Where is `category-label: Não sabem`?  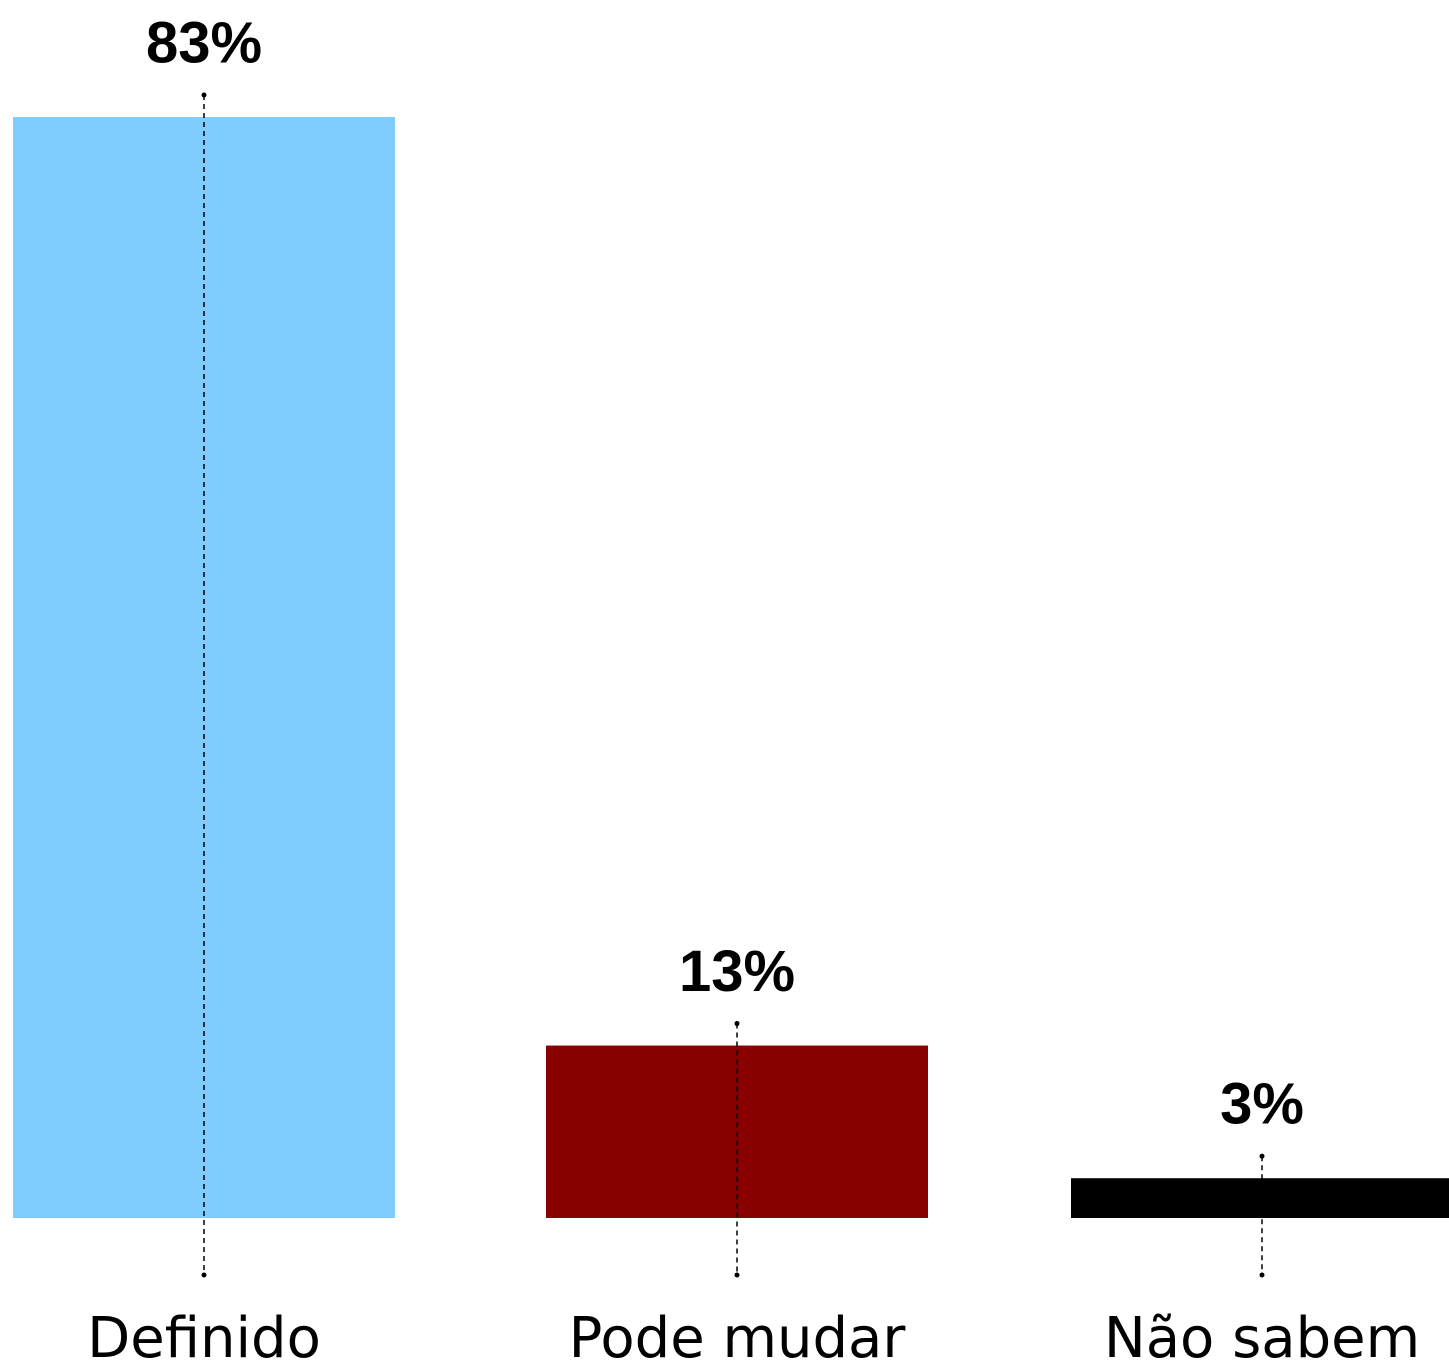 category-label: Não sabem is located at coordinates (1262, 1338).